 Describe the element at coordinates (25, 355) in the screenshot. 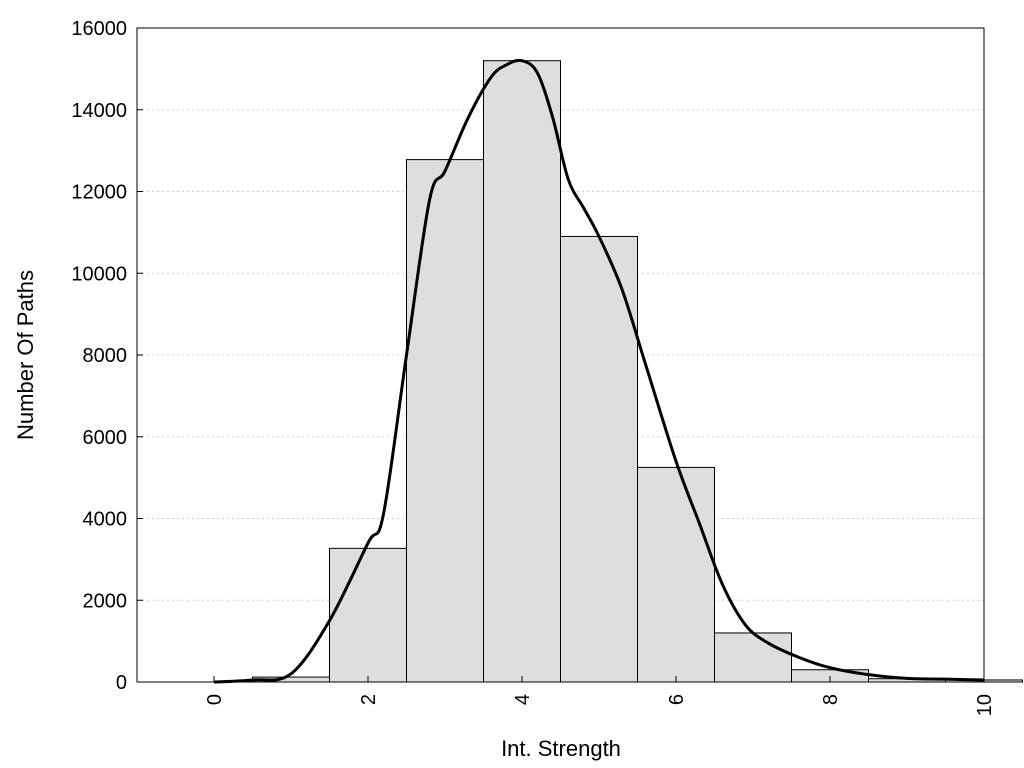

I see `y-axis-title: Number Of Paths` at that location.